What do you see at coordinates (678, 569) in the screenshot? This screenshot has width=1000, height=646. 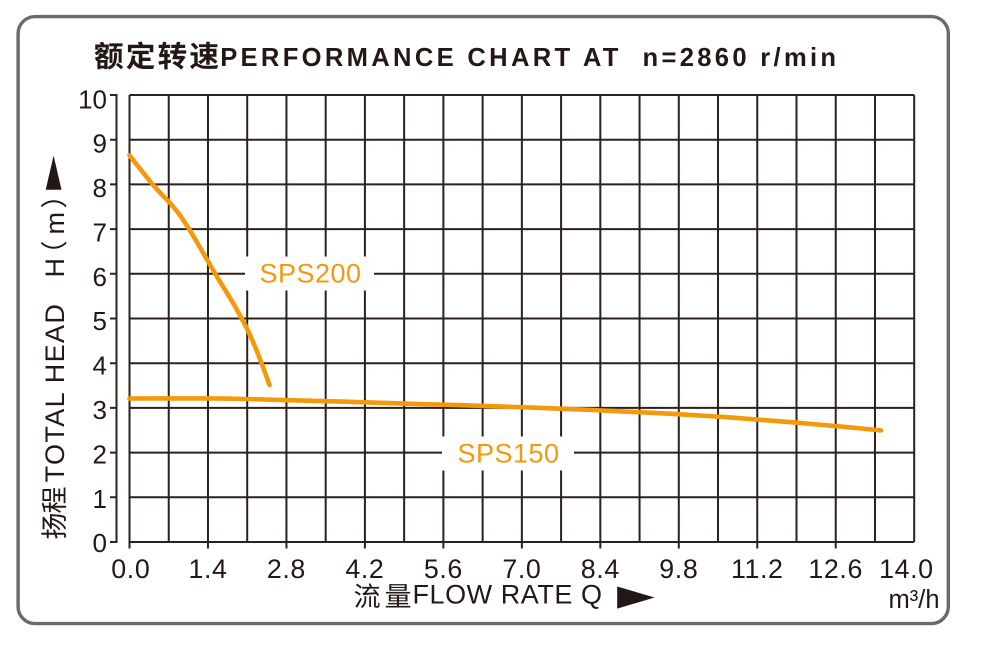 I see `svg-text: 9.8` at bounding box center [678, 569].